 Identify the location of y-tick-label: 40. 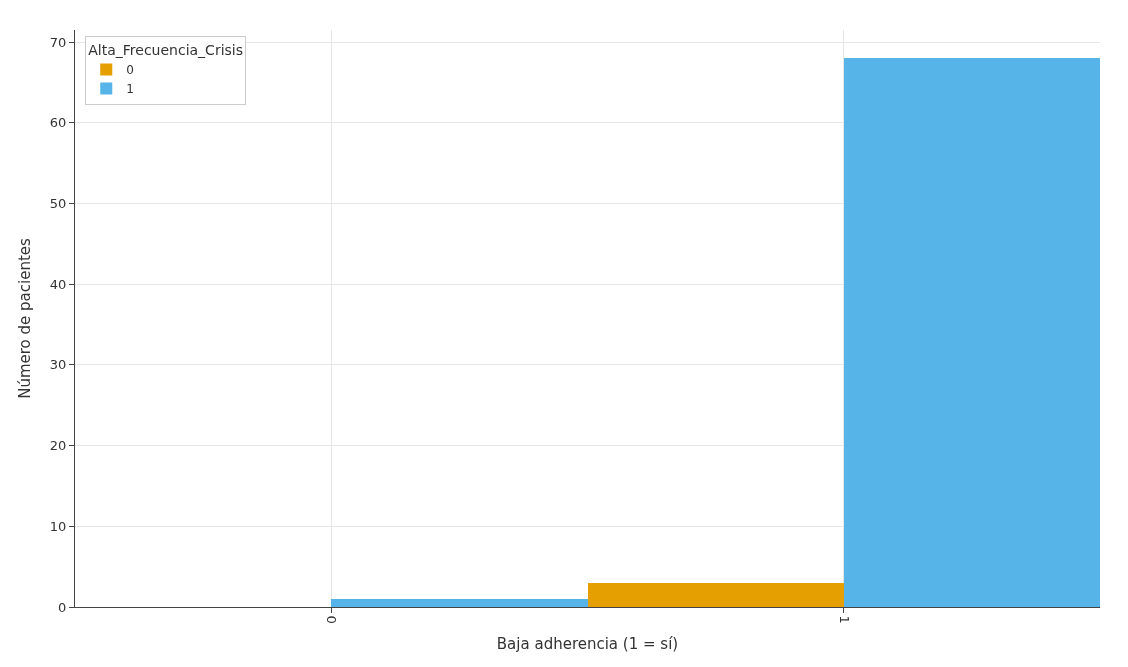
(58, 284).